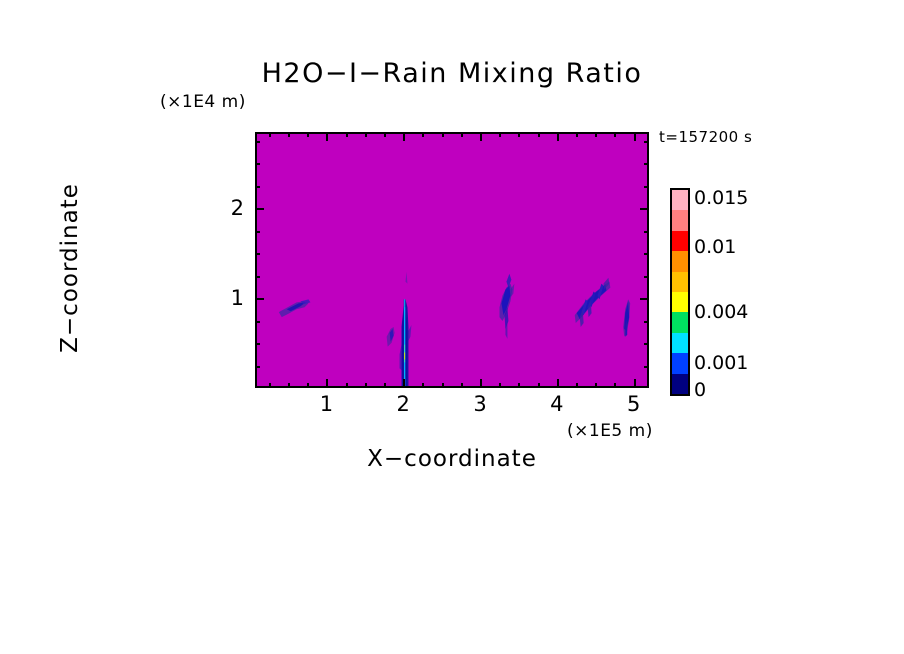 The image size is (904, 654). What do you see at coordinates (326, 404) in the screenshot?
I see `x-tick-label: 1` at bounding box center [326, 404].